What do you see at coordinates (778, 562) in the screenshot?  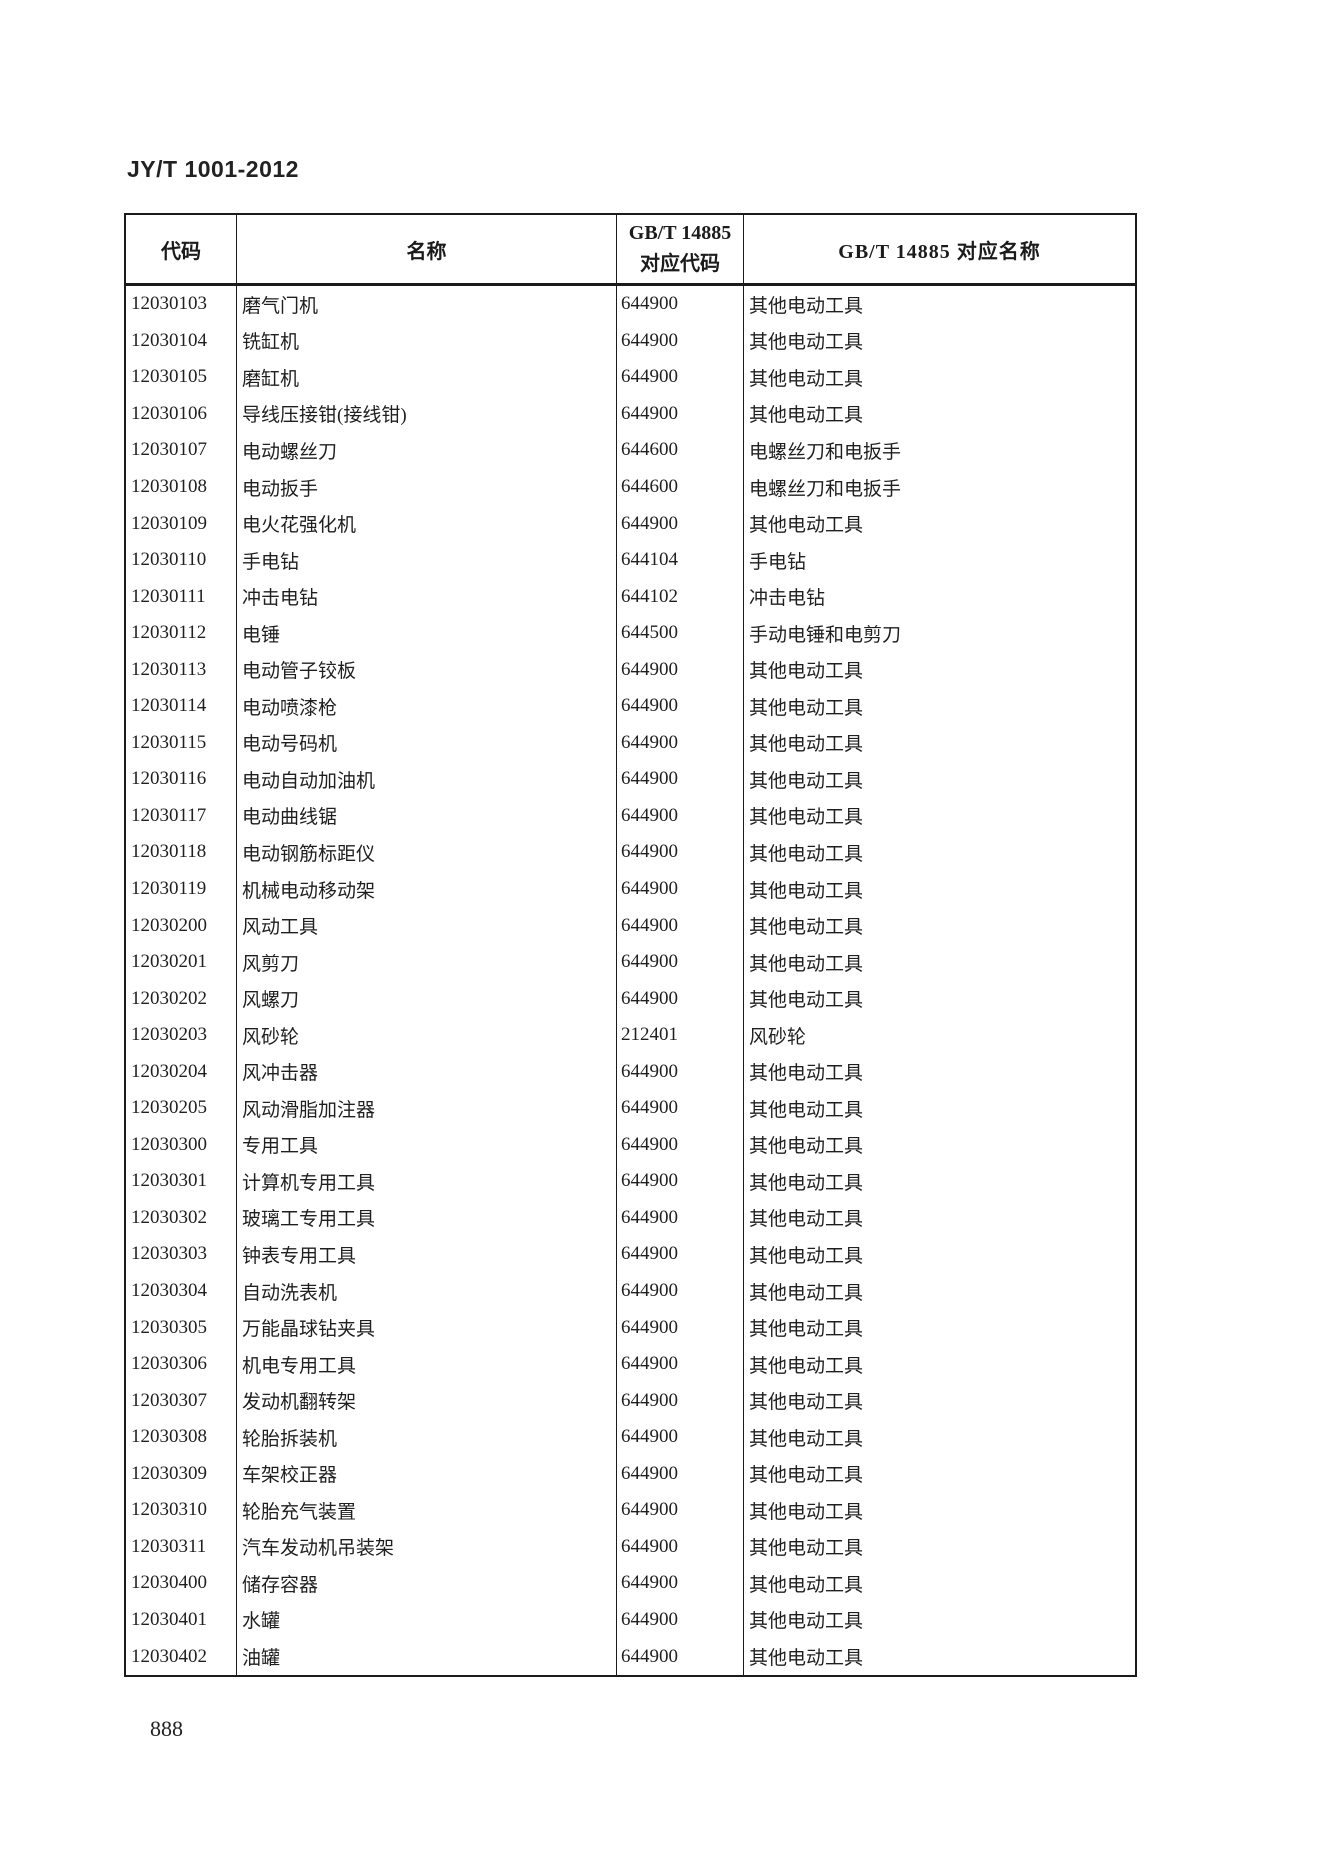 I see `gbt-name-cell: 手电钻` at bounding box center [778, 562].